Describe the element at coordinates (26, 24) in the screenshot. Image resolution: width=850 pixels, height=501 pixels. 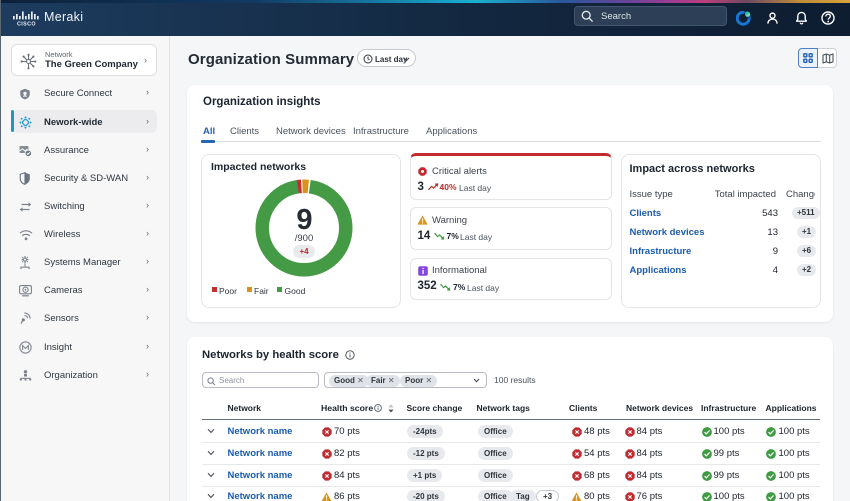
I see `svg-text: CISCO` at that location.